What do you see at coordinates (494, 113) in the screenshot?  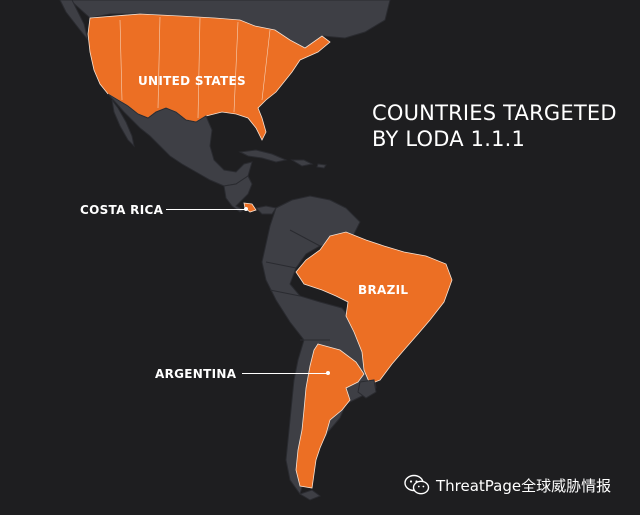 I see `title-line-1: COUNTRIES TARGETED` at bounding box center [494, 113].